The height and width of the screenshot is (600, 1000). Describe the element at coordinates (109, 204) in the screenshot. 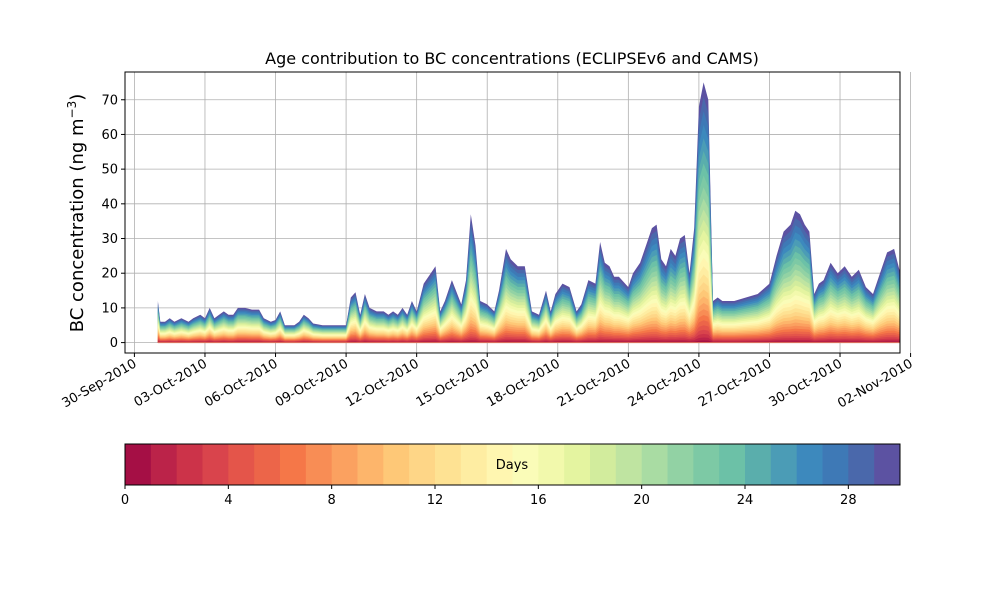

I see `y-tick-label: 40` at that location.